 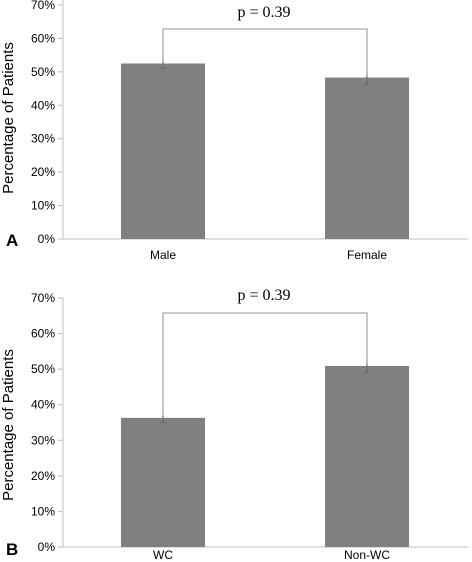 What do you see at coordinates (268, 255) in the screenshot?
I see `x-tick-labels: Male Female` at bounding box center [268, 255].